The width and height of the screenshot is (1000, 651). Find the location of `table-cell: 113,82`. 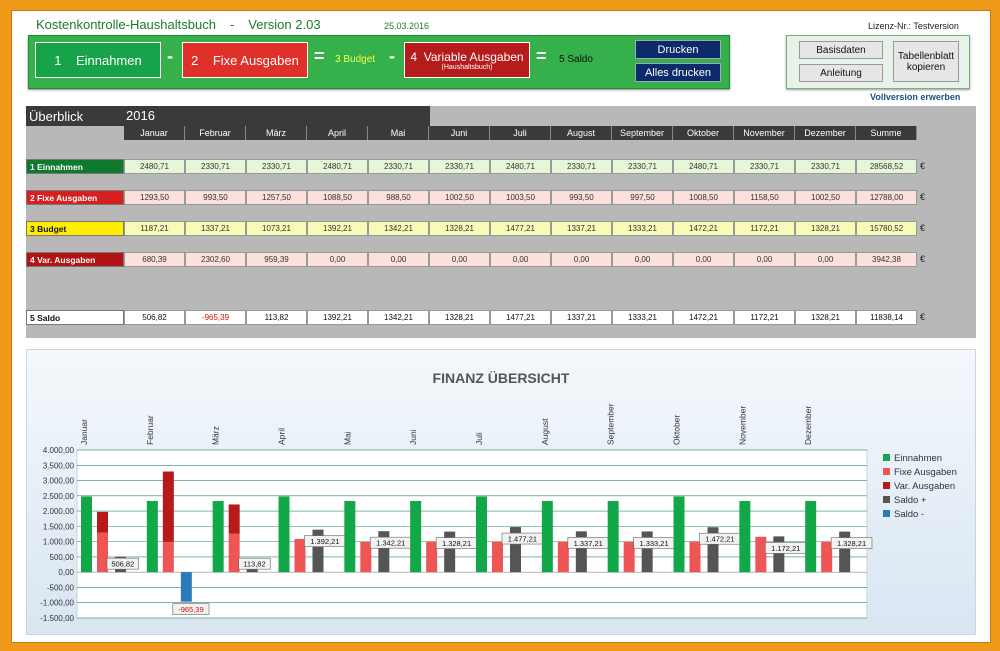

table-cell: 113,82 is located at coordinates (276, 317).